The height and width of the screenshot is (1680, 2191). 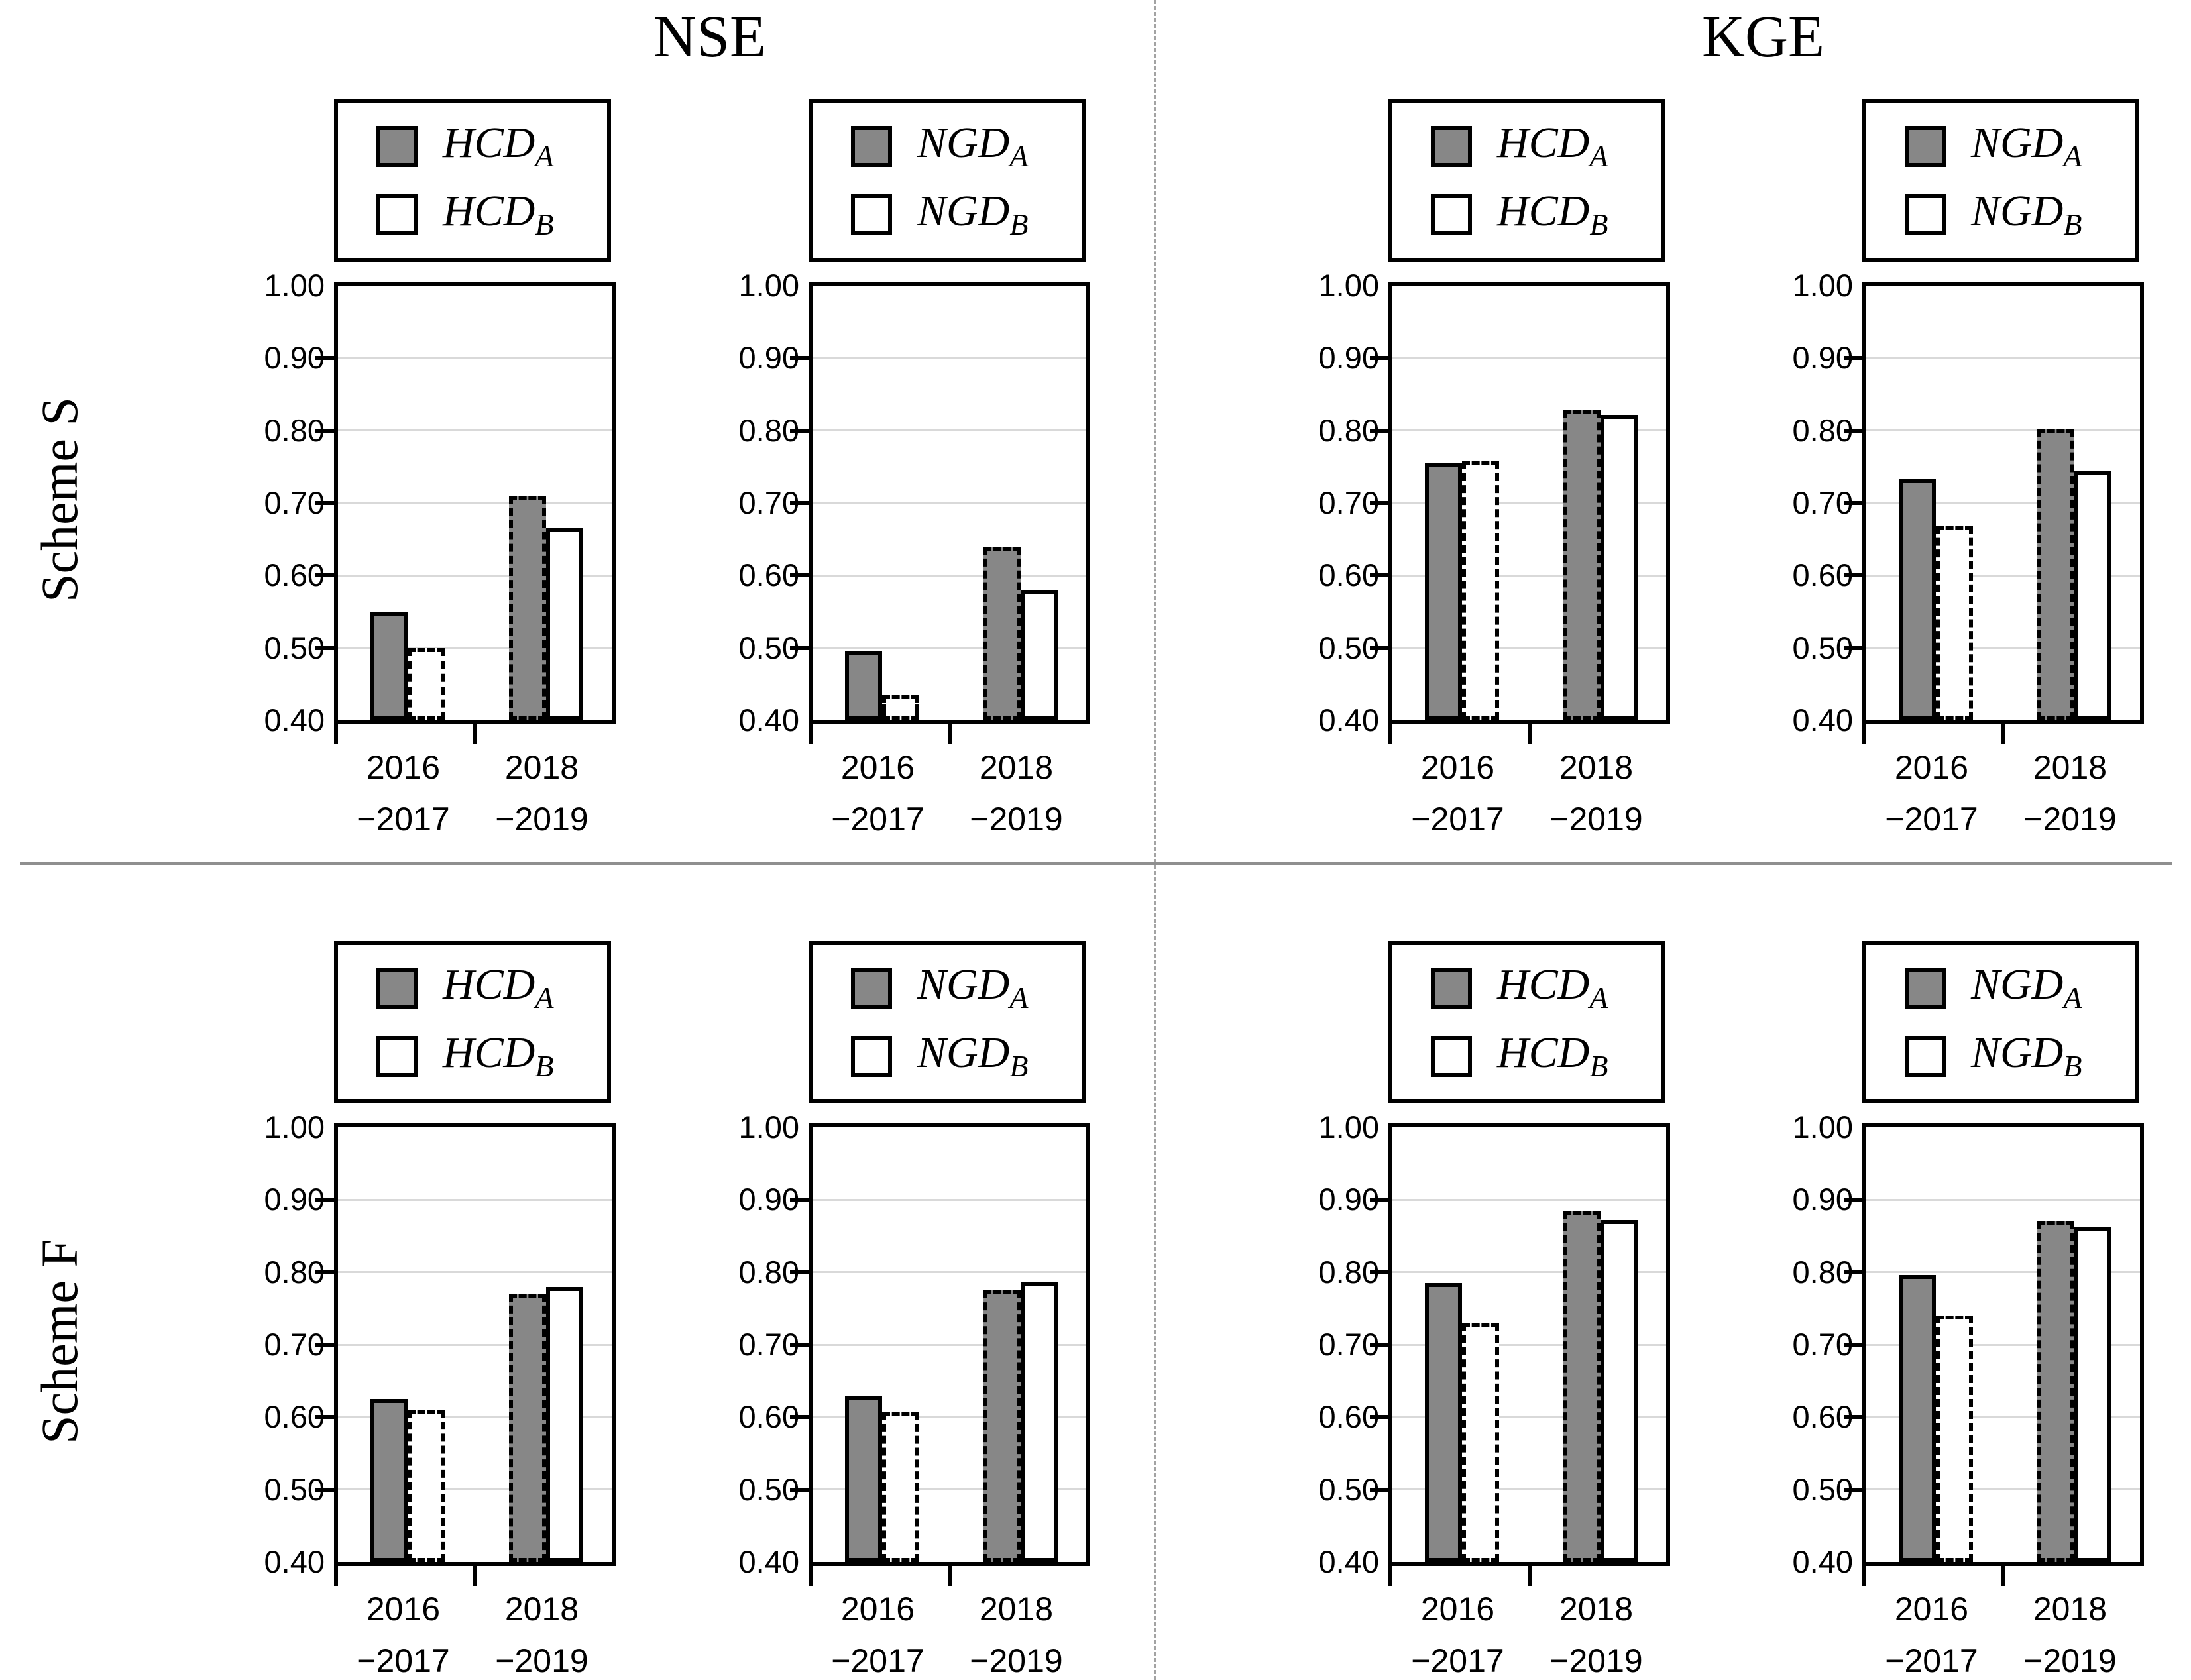 What do you see at coordinates (1520, 513) in the screenshot?
I see `plot-area-scheme-s-kge-hcd` at bounding box center [1520, 513].